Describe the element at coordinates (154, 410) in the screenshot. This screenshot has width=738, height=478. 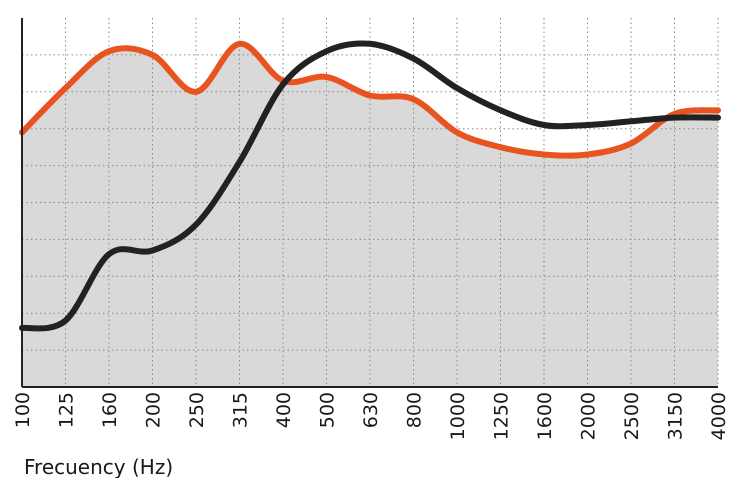
I see `x-tick-label: 200` at that location.